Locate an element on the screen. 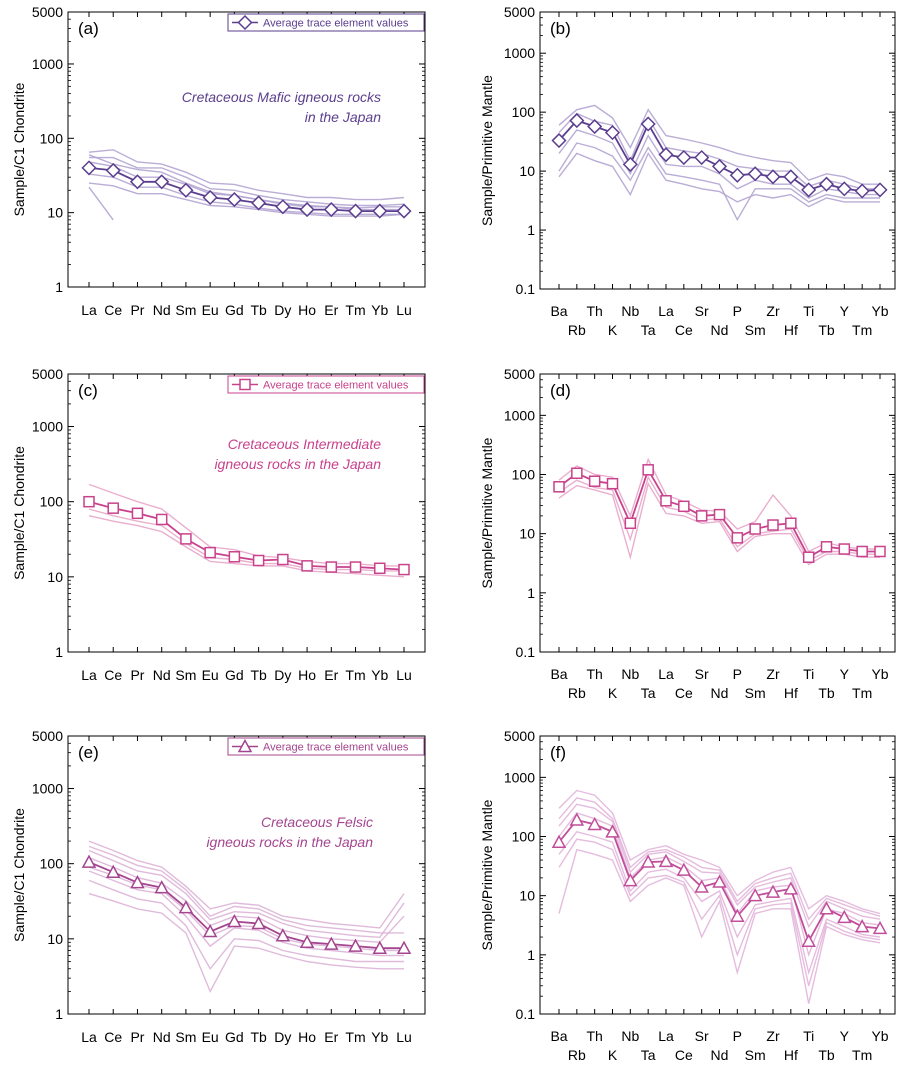  x-tick-label: Gd is located at coordinates (234, 310).